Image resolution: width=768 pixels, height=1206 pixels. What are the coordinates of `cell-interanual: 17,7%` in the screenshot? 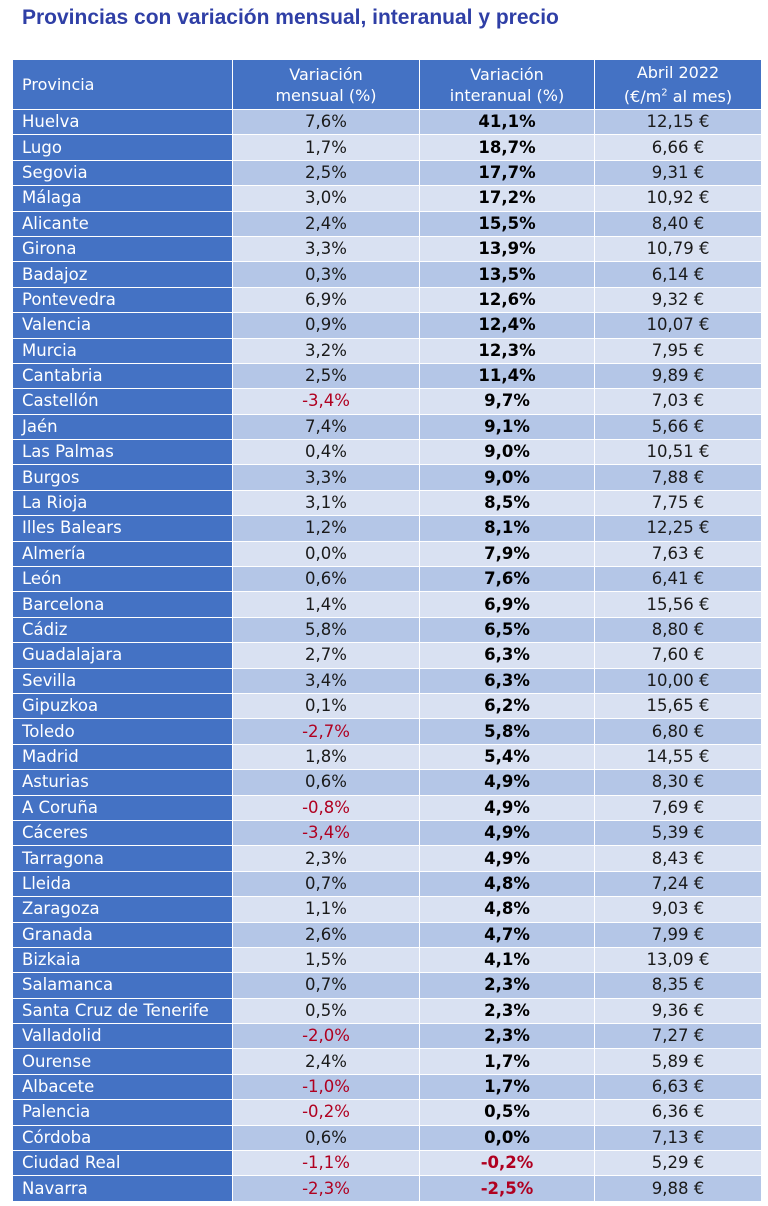 It's located at (507, 173).